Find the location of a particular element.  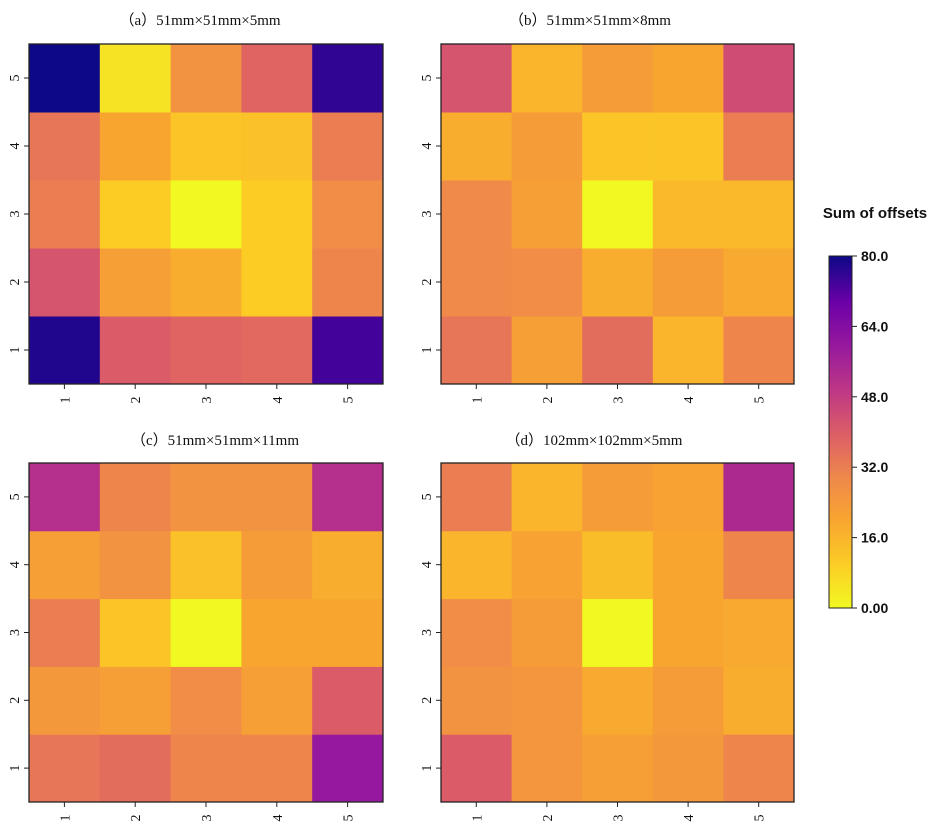

heatmap-c-xtick-label: 3 is located at coordinates (207, 818).